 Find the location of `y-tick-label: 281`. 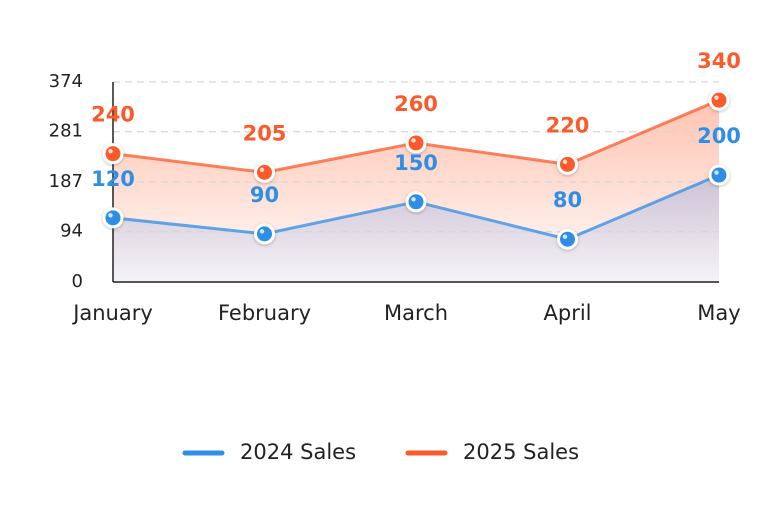

y-tick-label: 281 is located at coordinates (66, 131).